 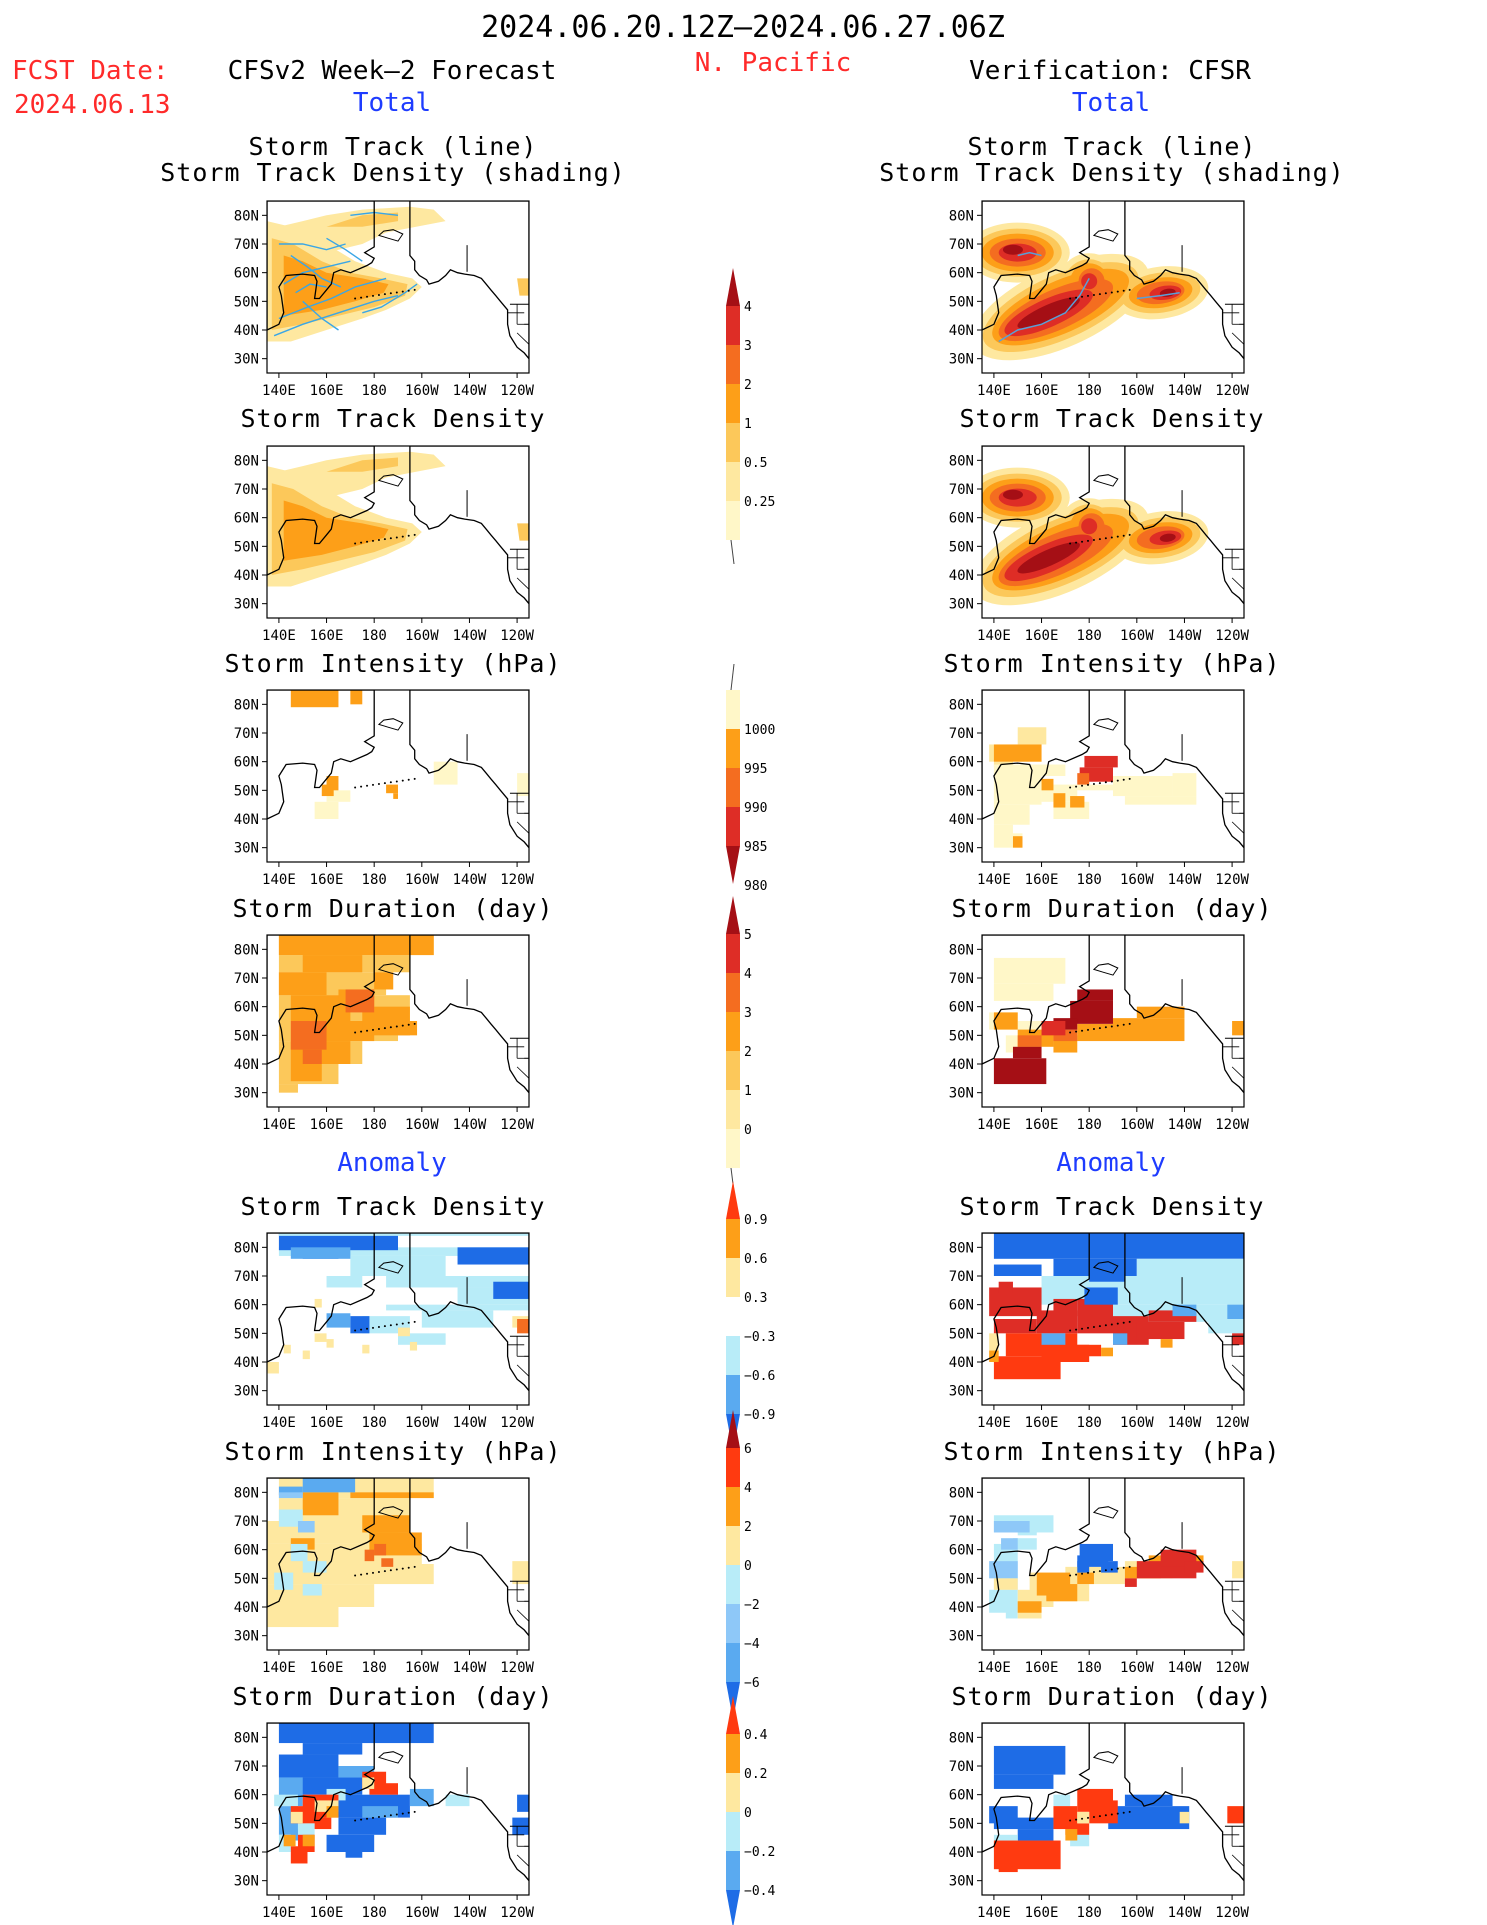 I want to click on colorbar-label: 985, so click(x=755, y=847).